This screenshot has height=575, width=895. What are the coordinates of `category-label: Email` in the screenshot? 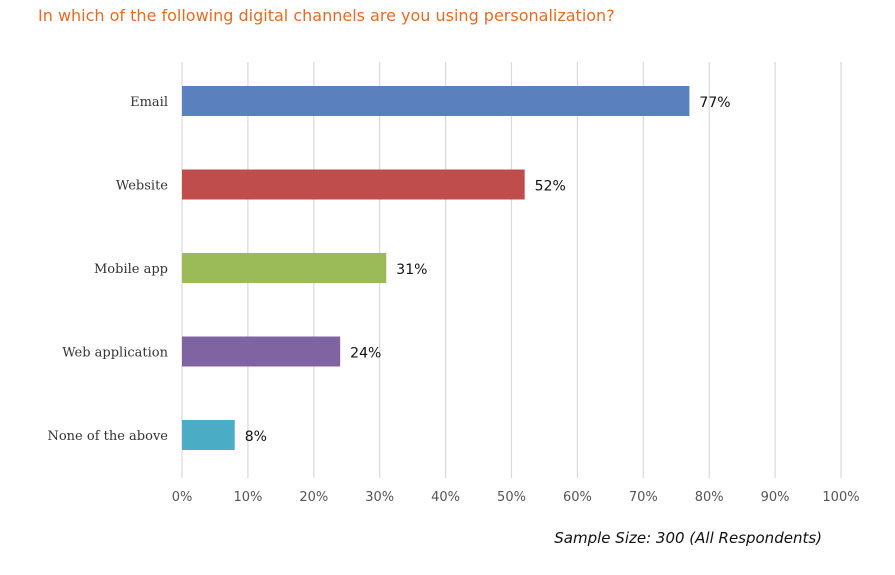 It's located at (149, 102).